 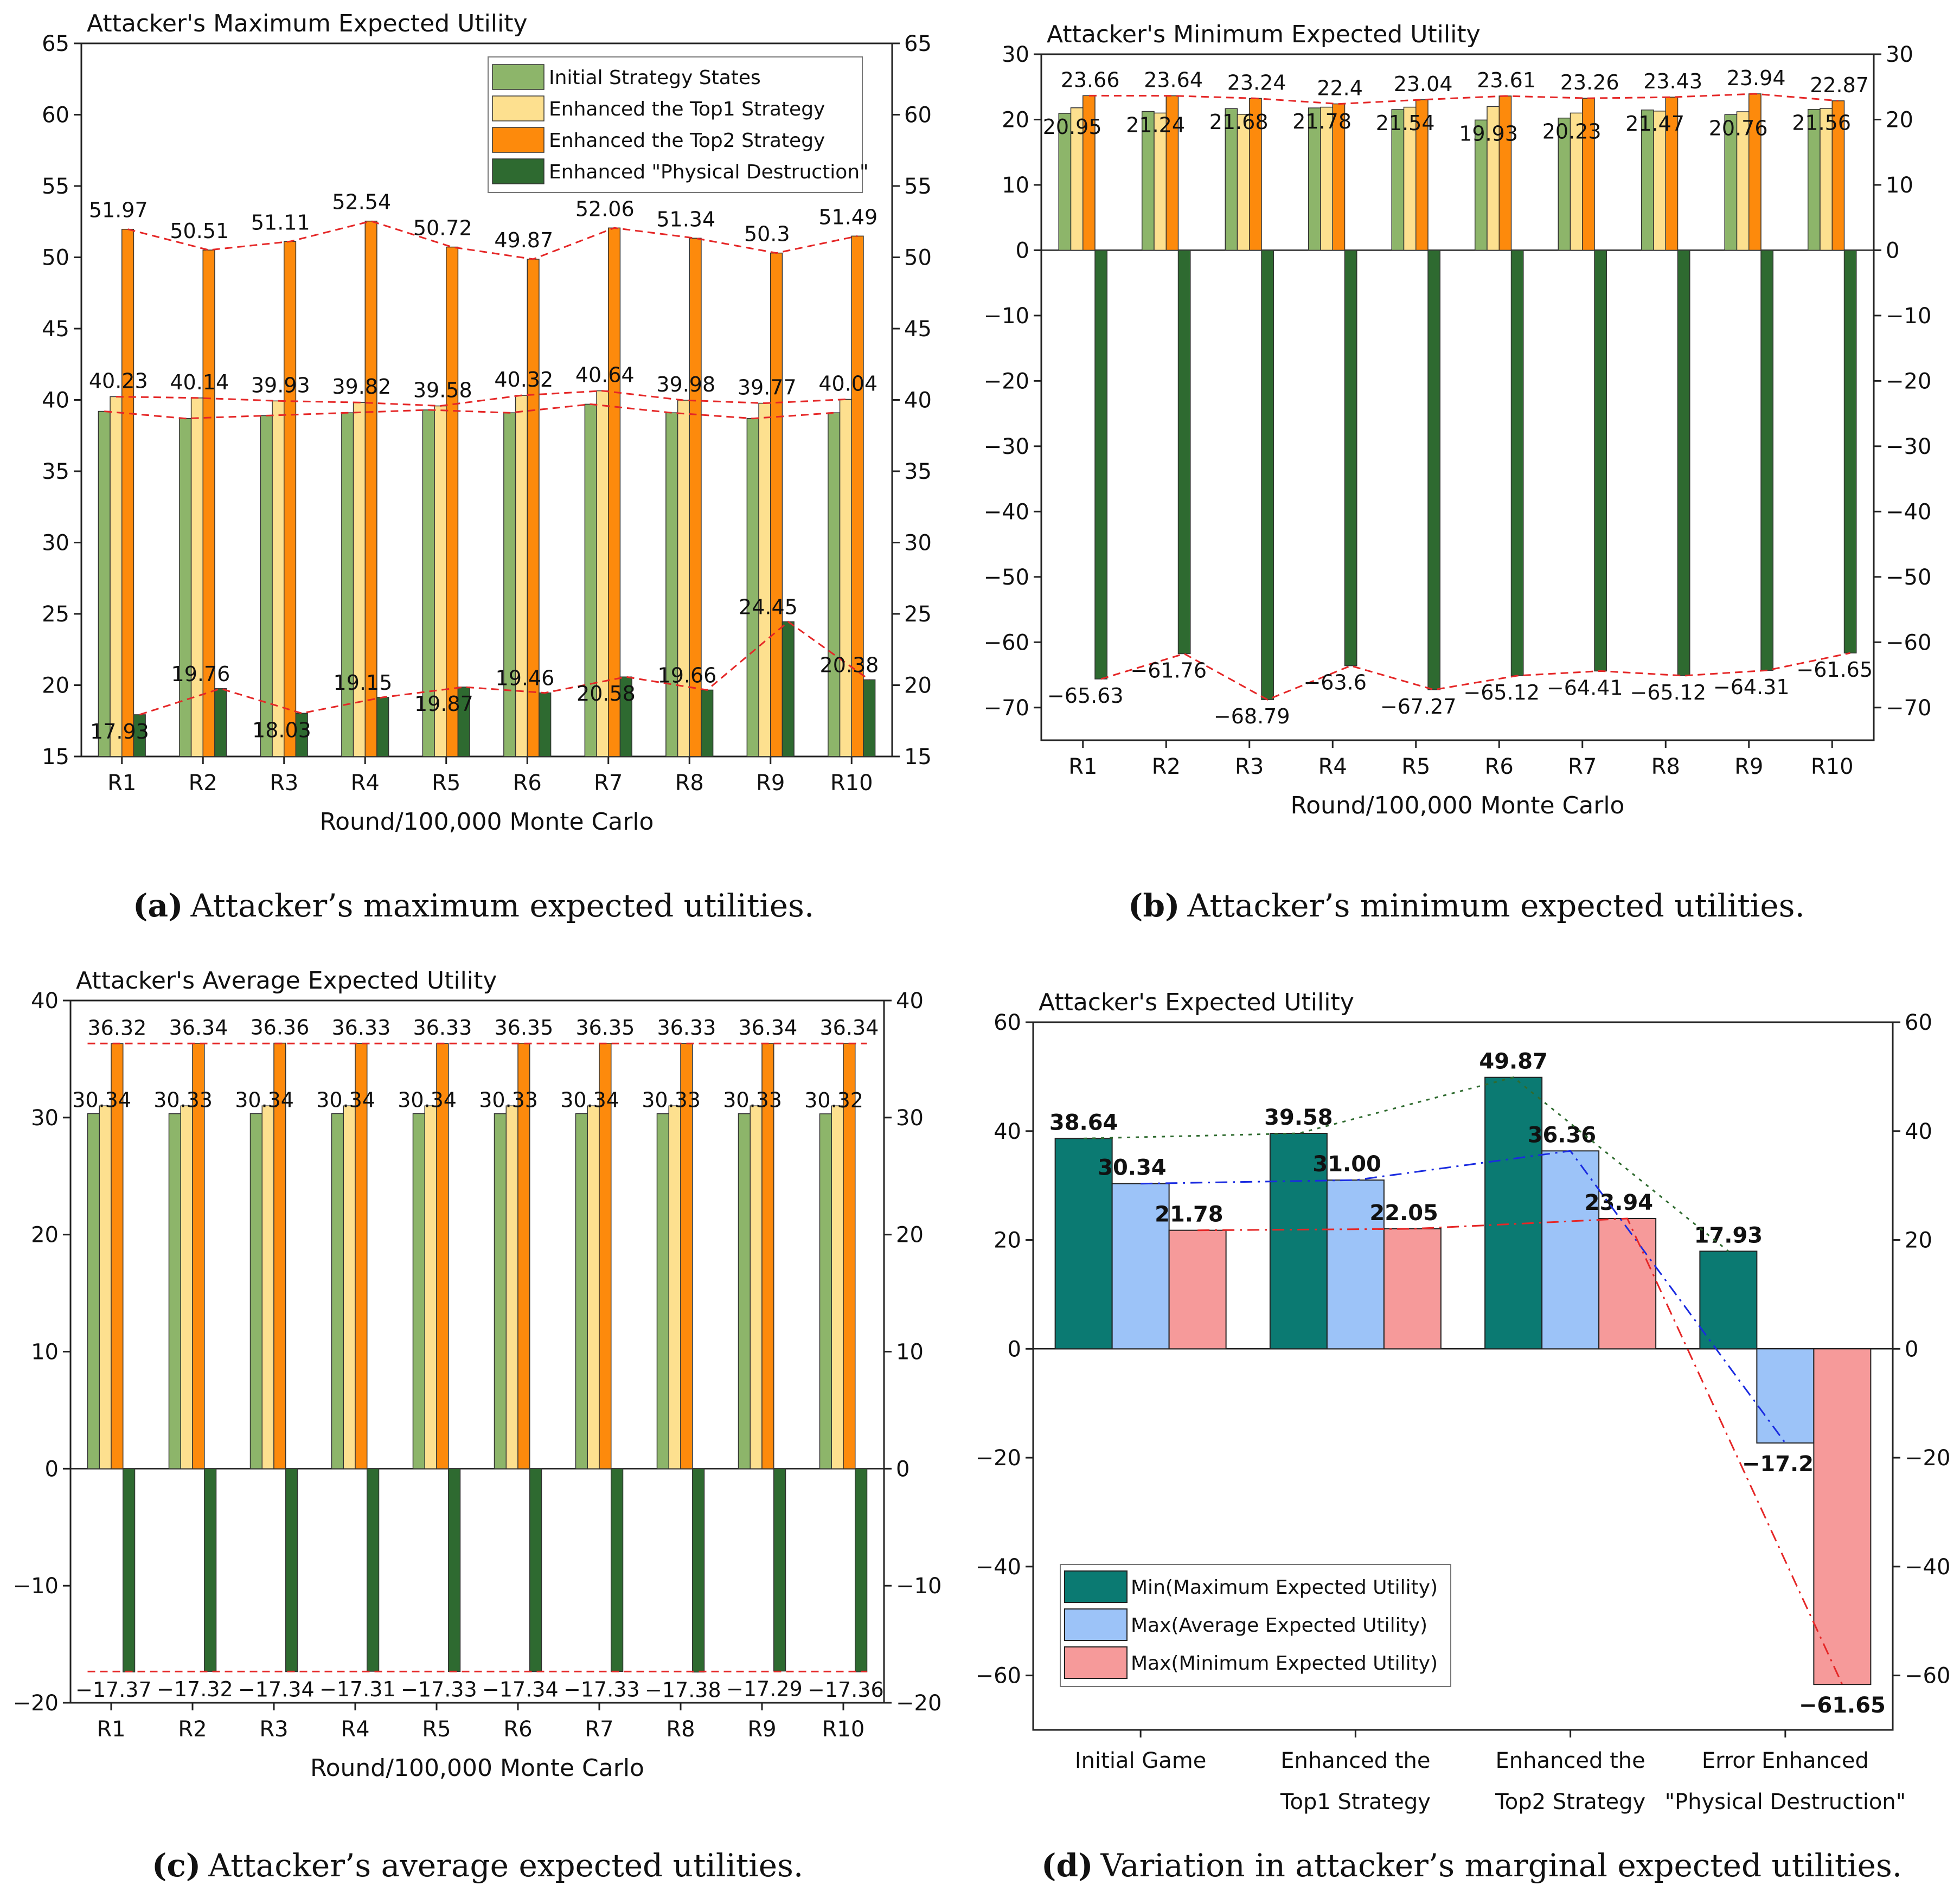 What do you see at coordinates (1908, 642) in the screenshot?
I see `y-tick-label-right: −60` at bounding box center [1908, 642].